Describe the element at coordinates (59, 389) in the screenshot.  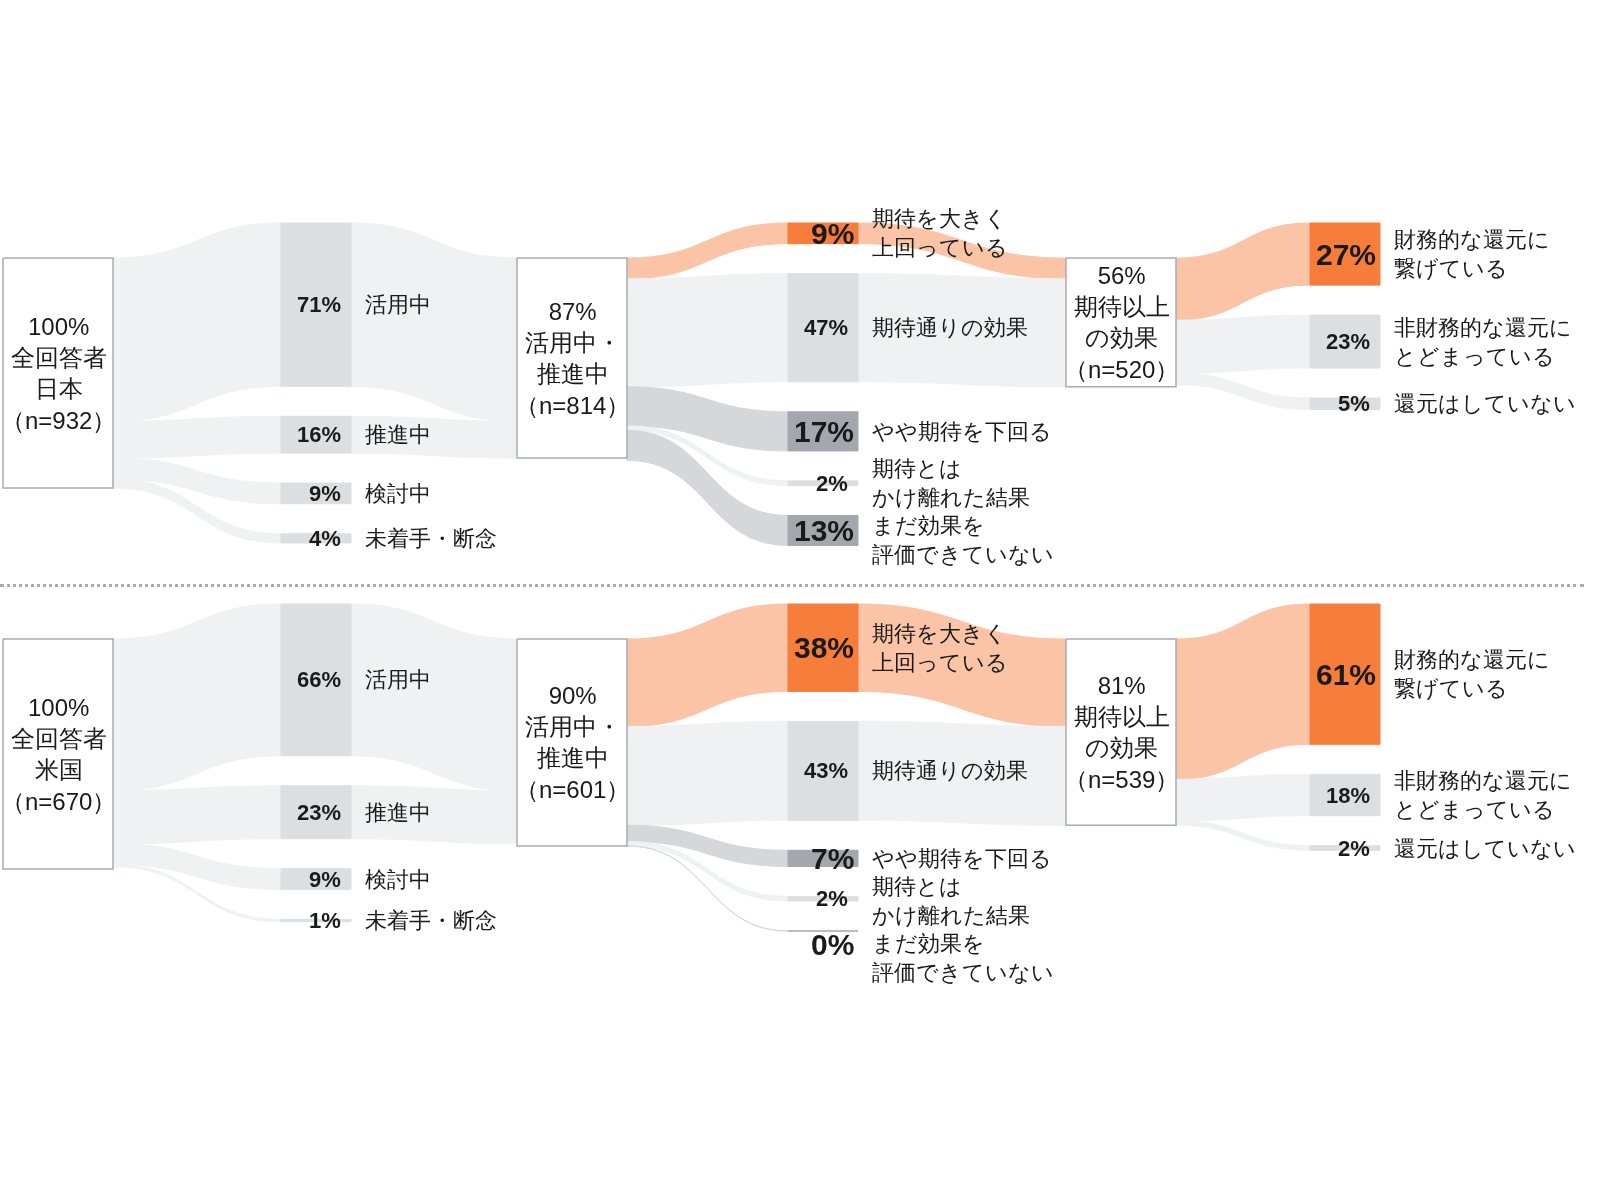
I see `category-label: 全回答者日本（n=932）` at that location.